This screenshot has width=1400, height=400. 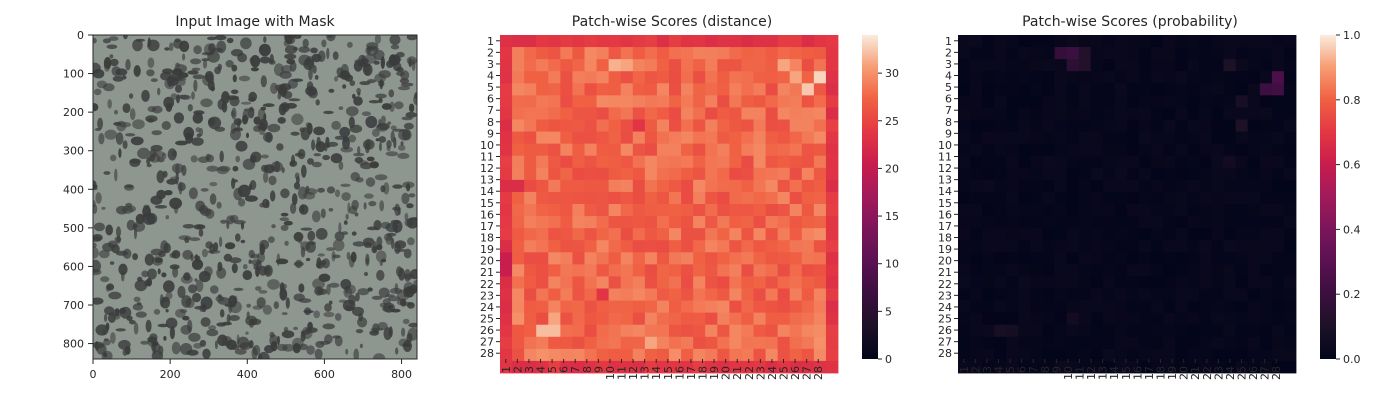 What do you see at coordinates (73, 151) in the screenshot?
I see `y-tick-label: 300` at bounding box center [73, 151].